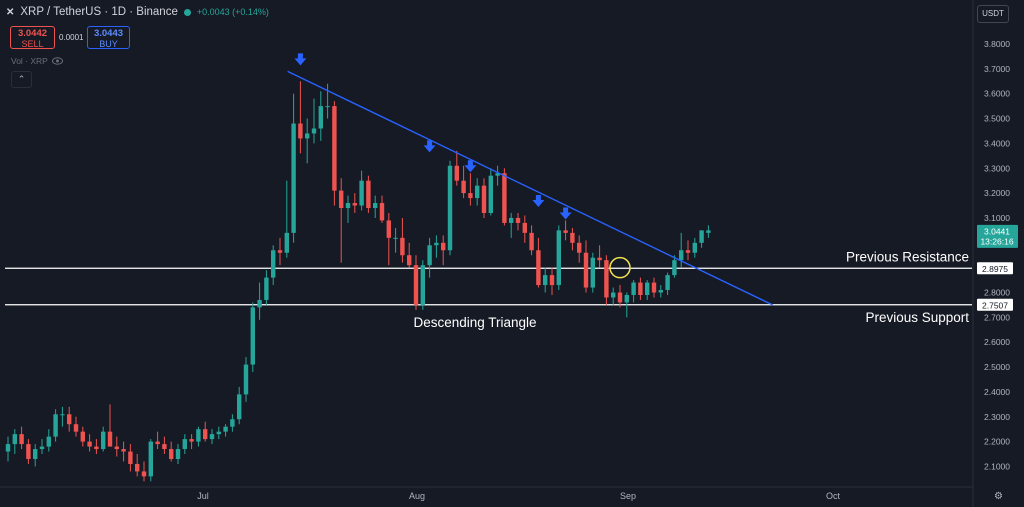  I want to click on xrp-logo-icon: ✕, so click(10, 12).